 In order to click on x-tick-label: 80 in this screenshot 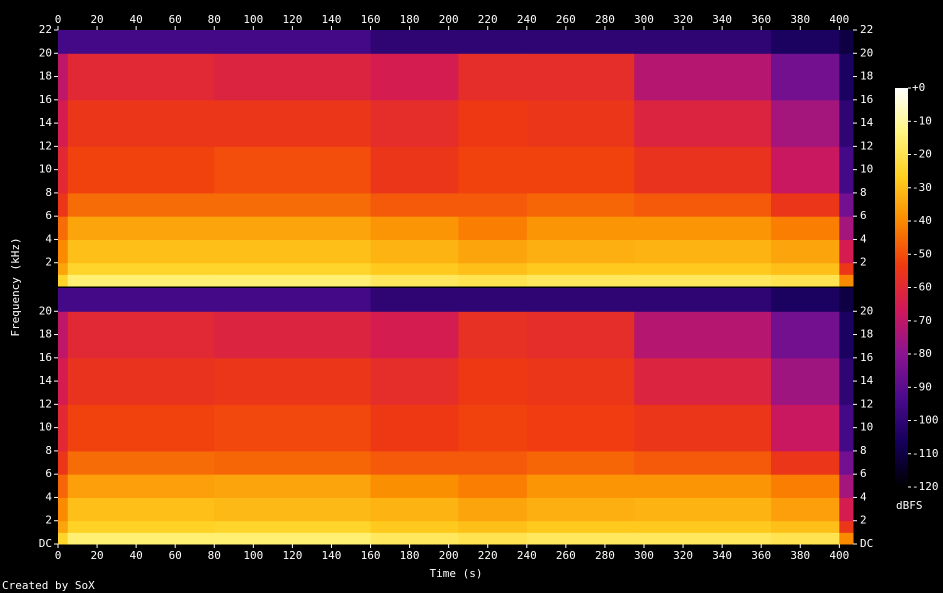, I will do `click(214, 19)`.